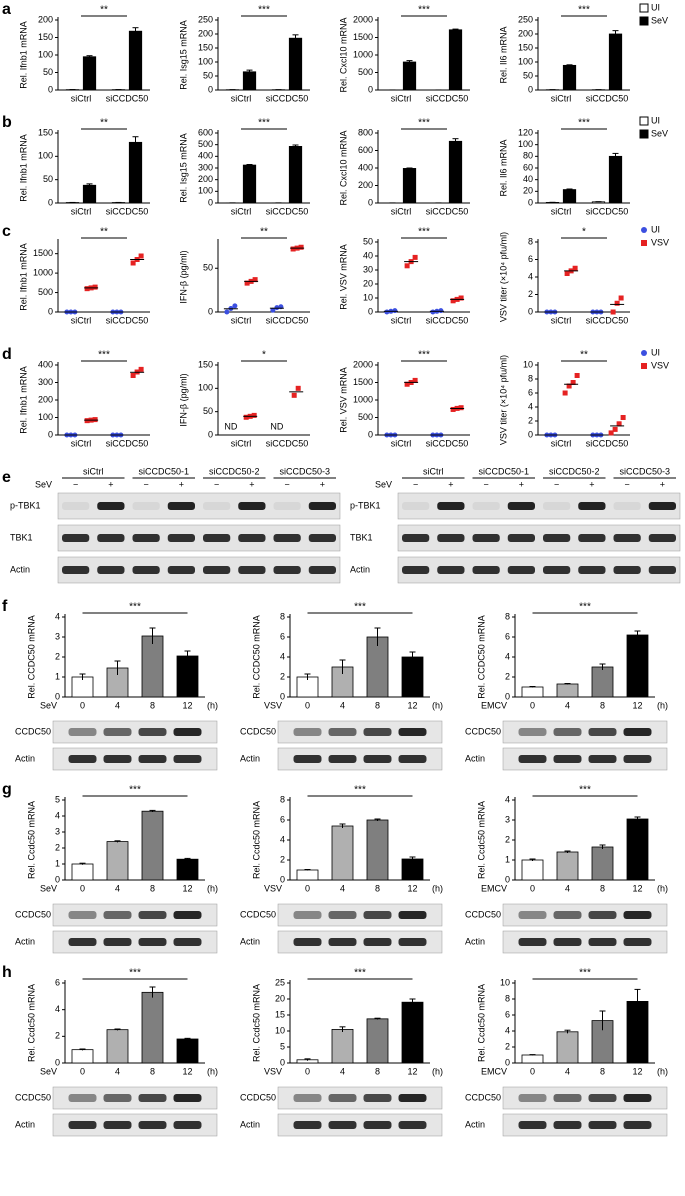 The width and height of the screenshot is (685, 1196). What do you see at coordinates (503, 167) in the screenshot?
I see `y-axis-label: Rel. Il6 mRNA` at bounding box center [503, 167].